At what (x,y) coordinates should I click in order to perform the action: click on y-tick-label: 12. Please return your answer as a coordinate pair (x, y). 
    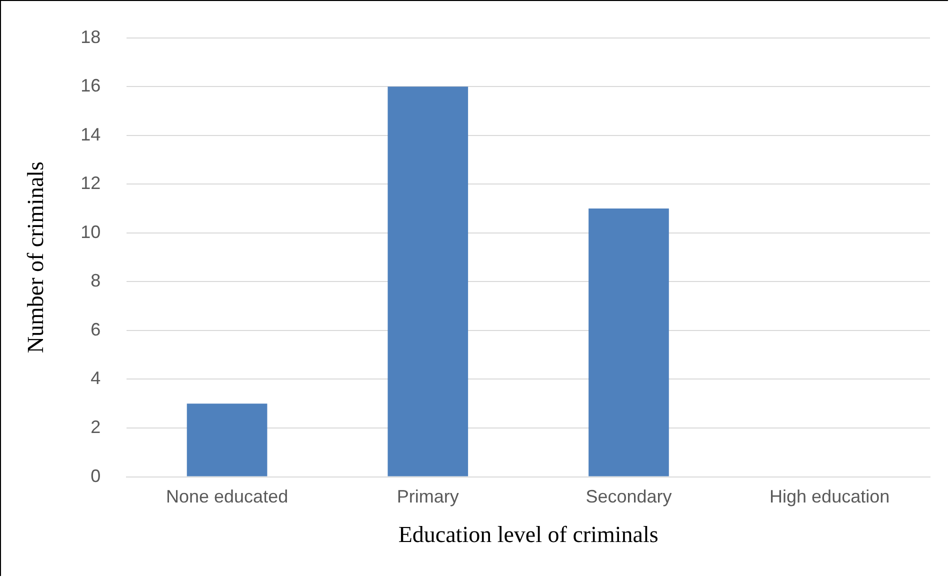
    Looking at the image, I should click on (90, 183).